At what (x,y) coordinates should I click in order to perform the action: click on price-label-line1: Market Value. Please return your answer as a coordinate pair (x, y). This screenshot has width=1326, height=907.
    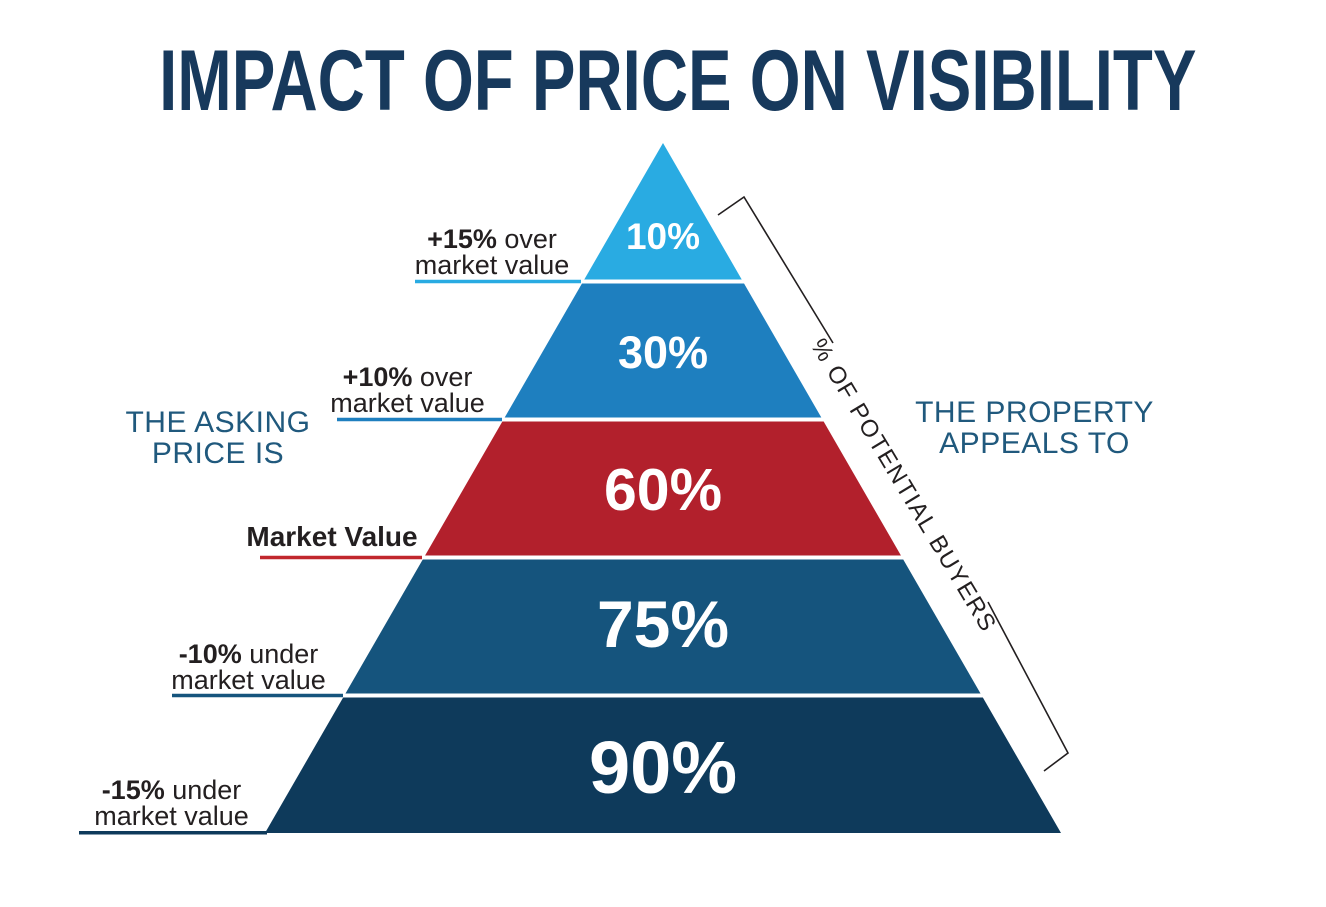
    Looking at the image, I should click on (332, 536).